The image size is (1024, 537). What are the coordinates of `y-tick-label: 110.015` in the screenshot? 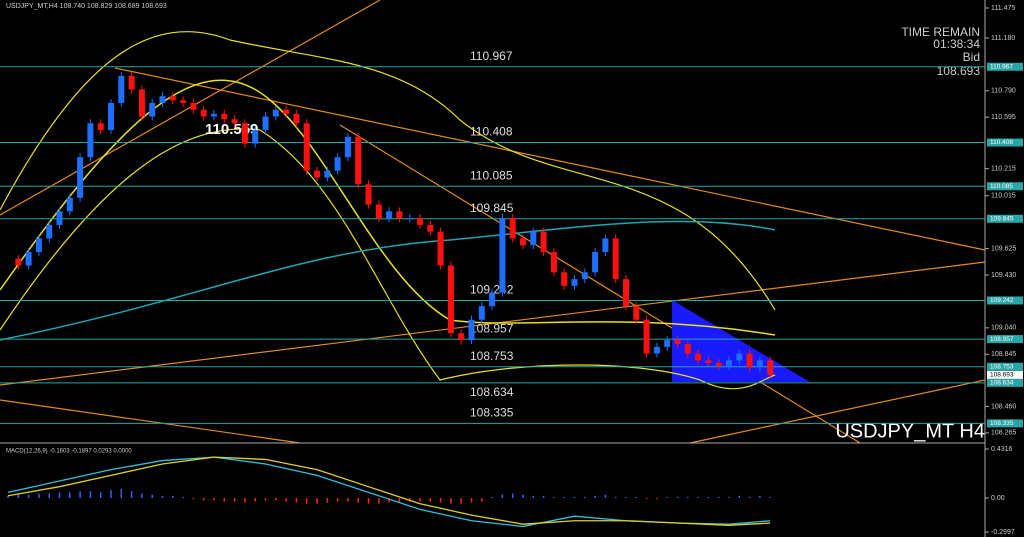 It's located at (1003, 196).